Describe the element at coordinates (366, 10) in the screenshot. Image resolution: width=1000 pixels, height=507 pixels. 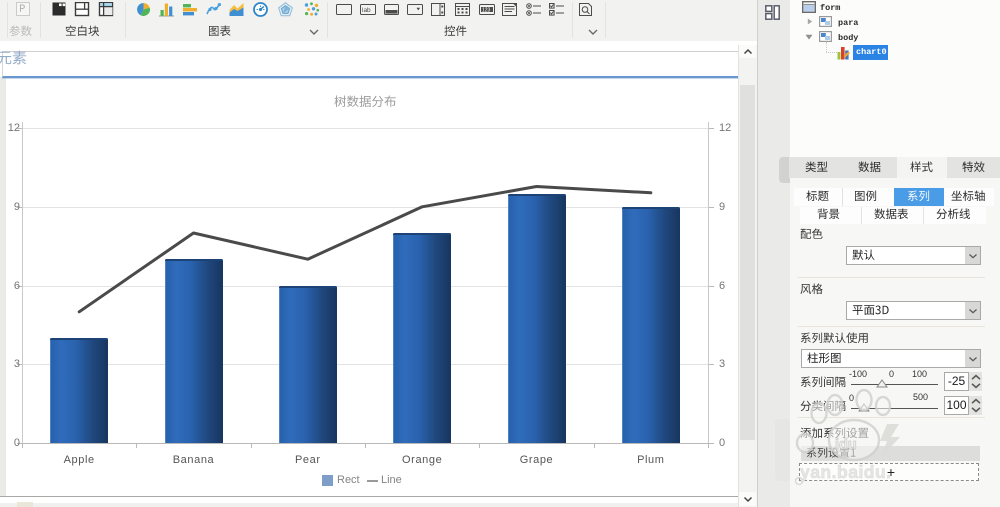
I see `svg-text: lab` at that location.